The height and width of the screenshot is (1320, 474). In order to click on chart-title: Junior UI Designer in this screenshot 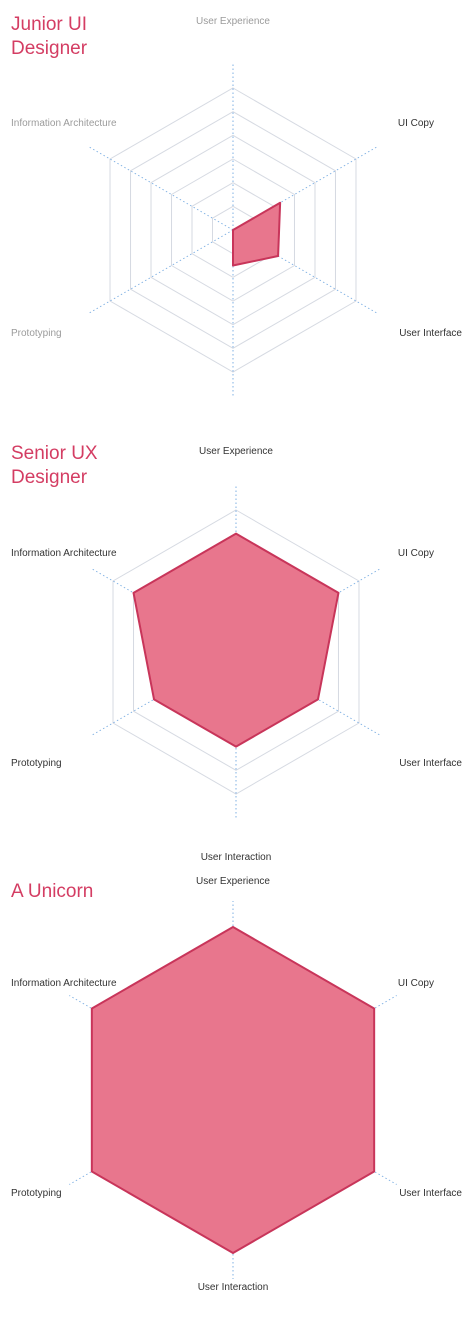, I will do `click(49, 36)`.